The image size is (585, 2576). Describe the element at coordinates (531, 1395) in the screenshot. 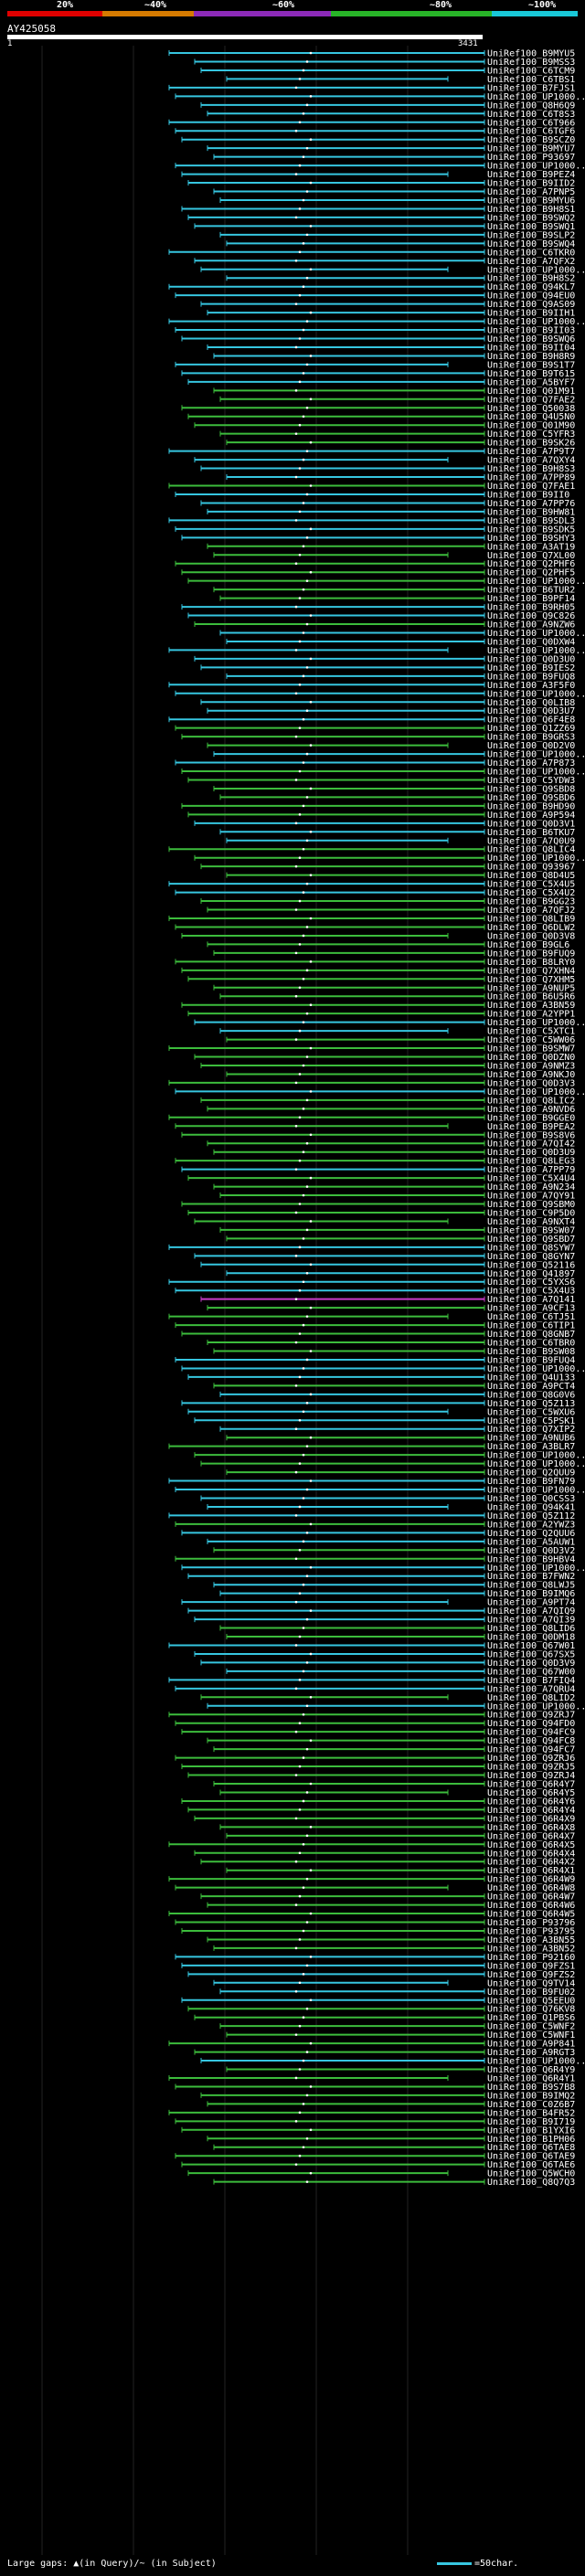

I see `hit-label: UniRef100_Q8G0V6` at that location.